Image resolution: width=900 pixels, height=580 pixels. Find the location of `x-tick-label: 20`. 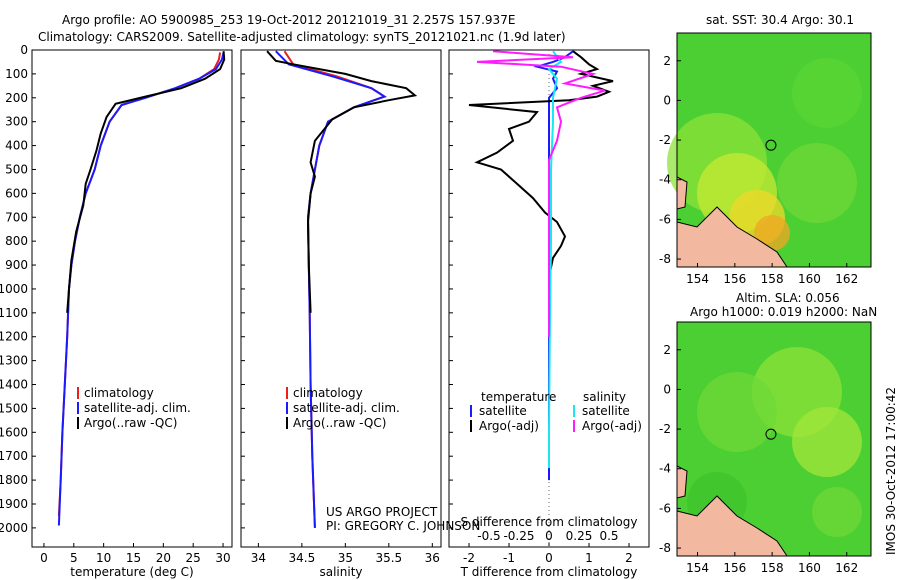

x-tick-label: 20 is located at coordinates (163, 558).